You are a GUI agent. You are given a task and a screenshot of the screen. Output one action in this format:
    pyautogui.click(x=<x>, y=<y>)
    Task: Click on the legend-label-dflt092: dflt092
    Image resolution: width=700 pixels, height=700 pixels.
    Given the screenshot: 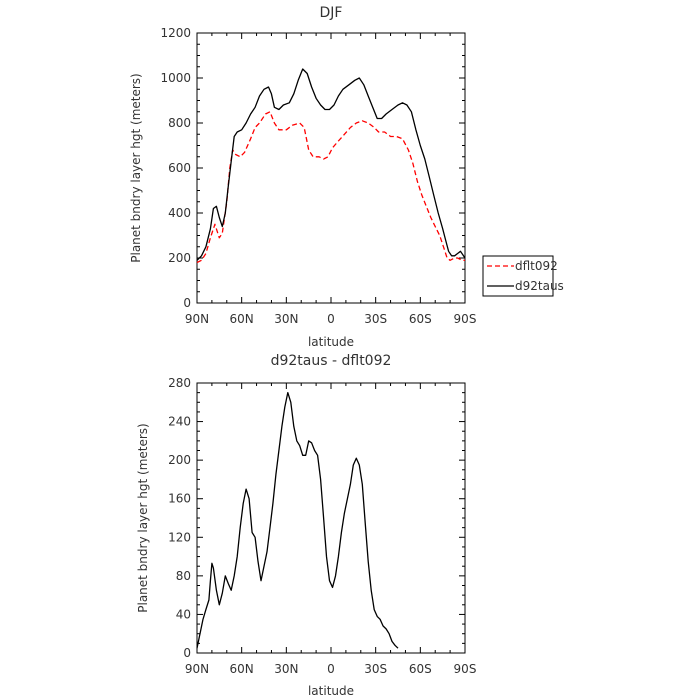 What is the action you would take?
    pyautogui.click(x=536, y=266)
    